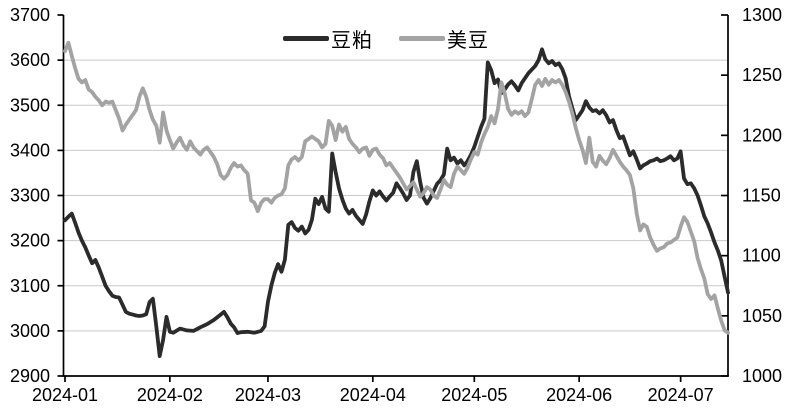 This screenshot has height=417, width=796. What do you see at coordinates (386, 38) in the screenshot?
I see `legend: 豆粕 美豆` at bounding box center [386, 38].